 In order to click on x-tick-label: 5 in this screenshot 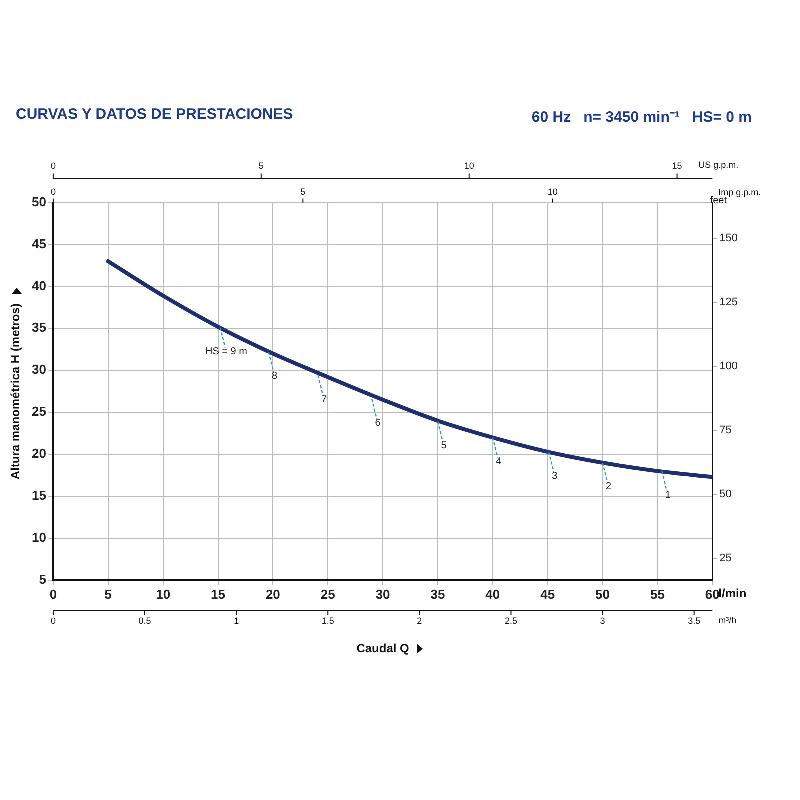, I will do `click(108, 594)`.